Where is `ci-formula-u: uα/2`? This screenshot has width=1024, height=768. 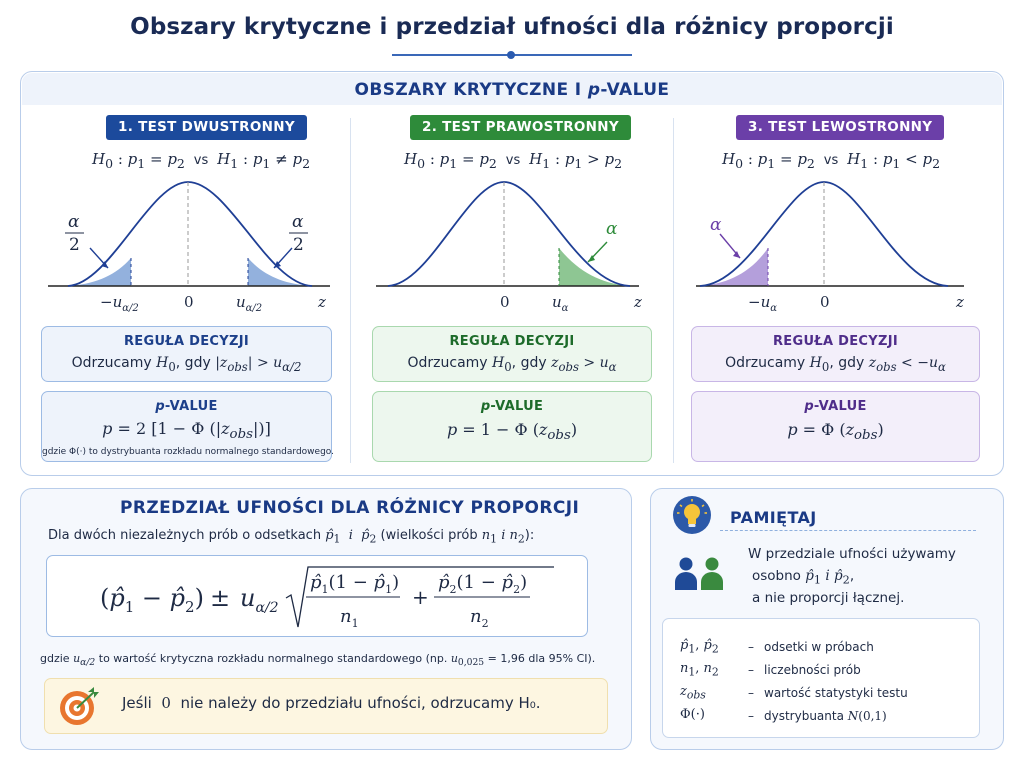
ci-formula-u: uα/2 is located at coordinates (259, 600).